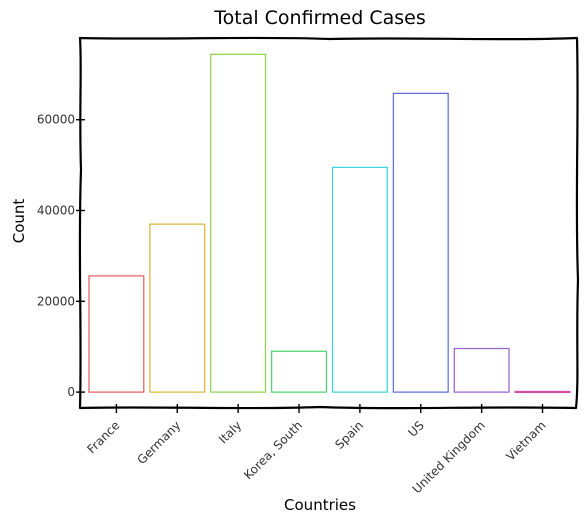 This screenshot has height=526, width=585. Describe the element at coordinates (349, 435) in the screenshot. I see `x-tick-label: Spain` at that location.